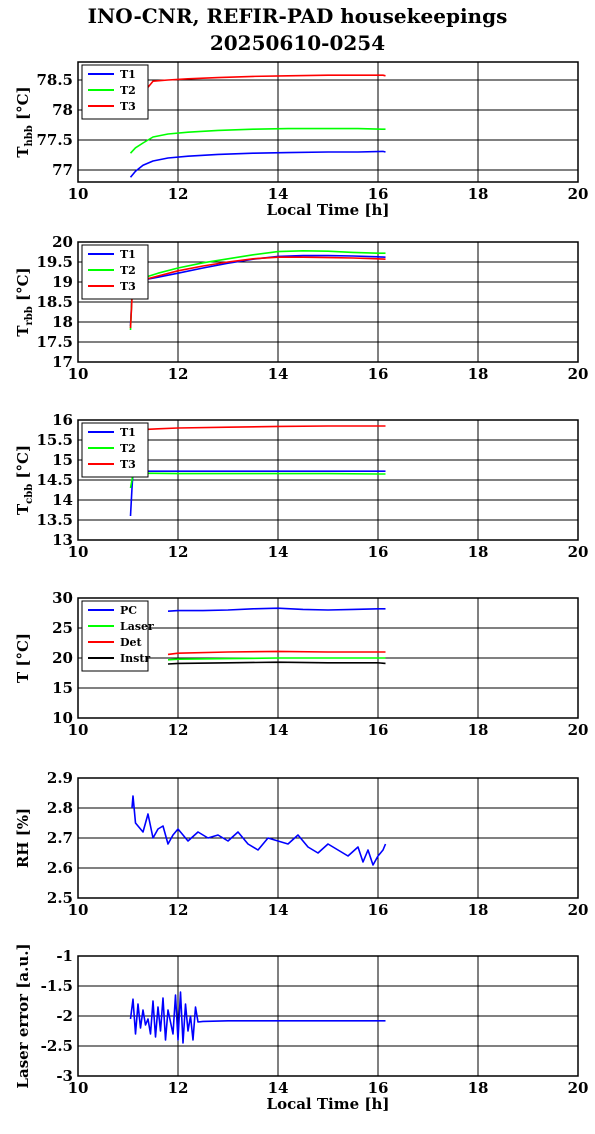  I want to click on plot-area, so click(328, 122).